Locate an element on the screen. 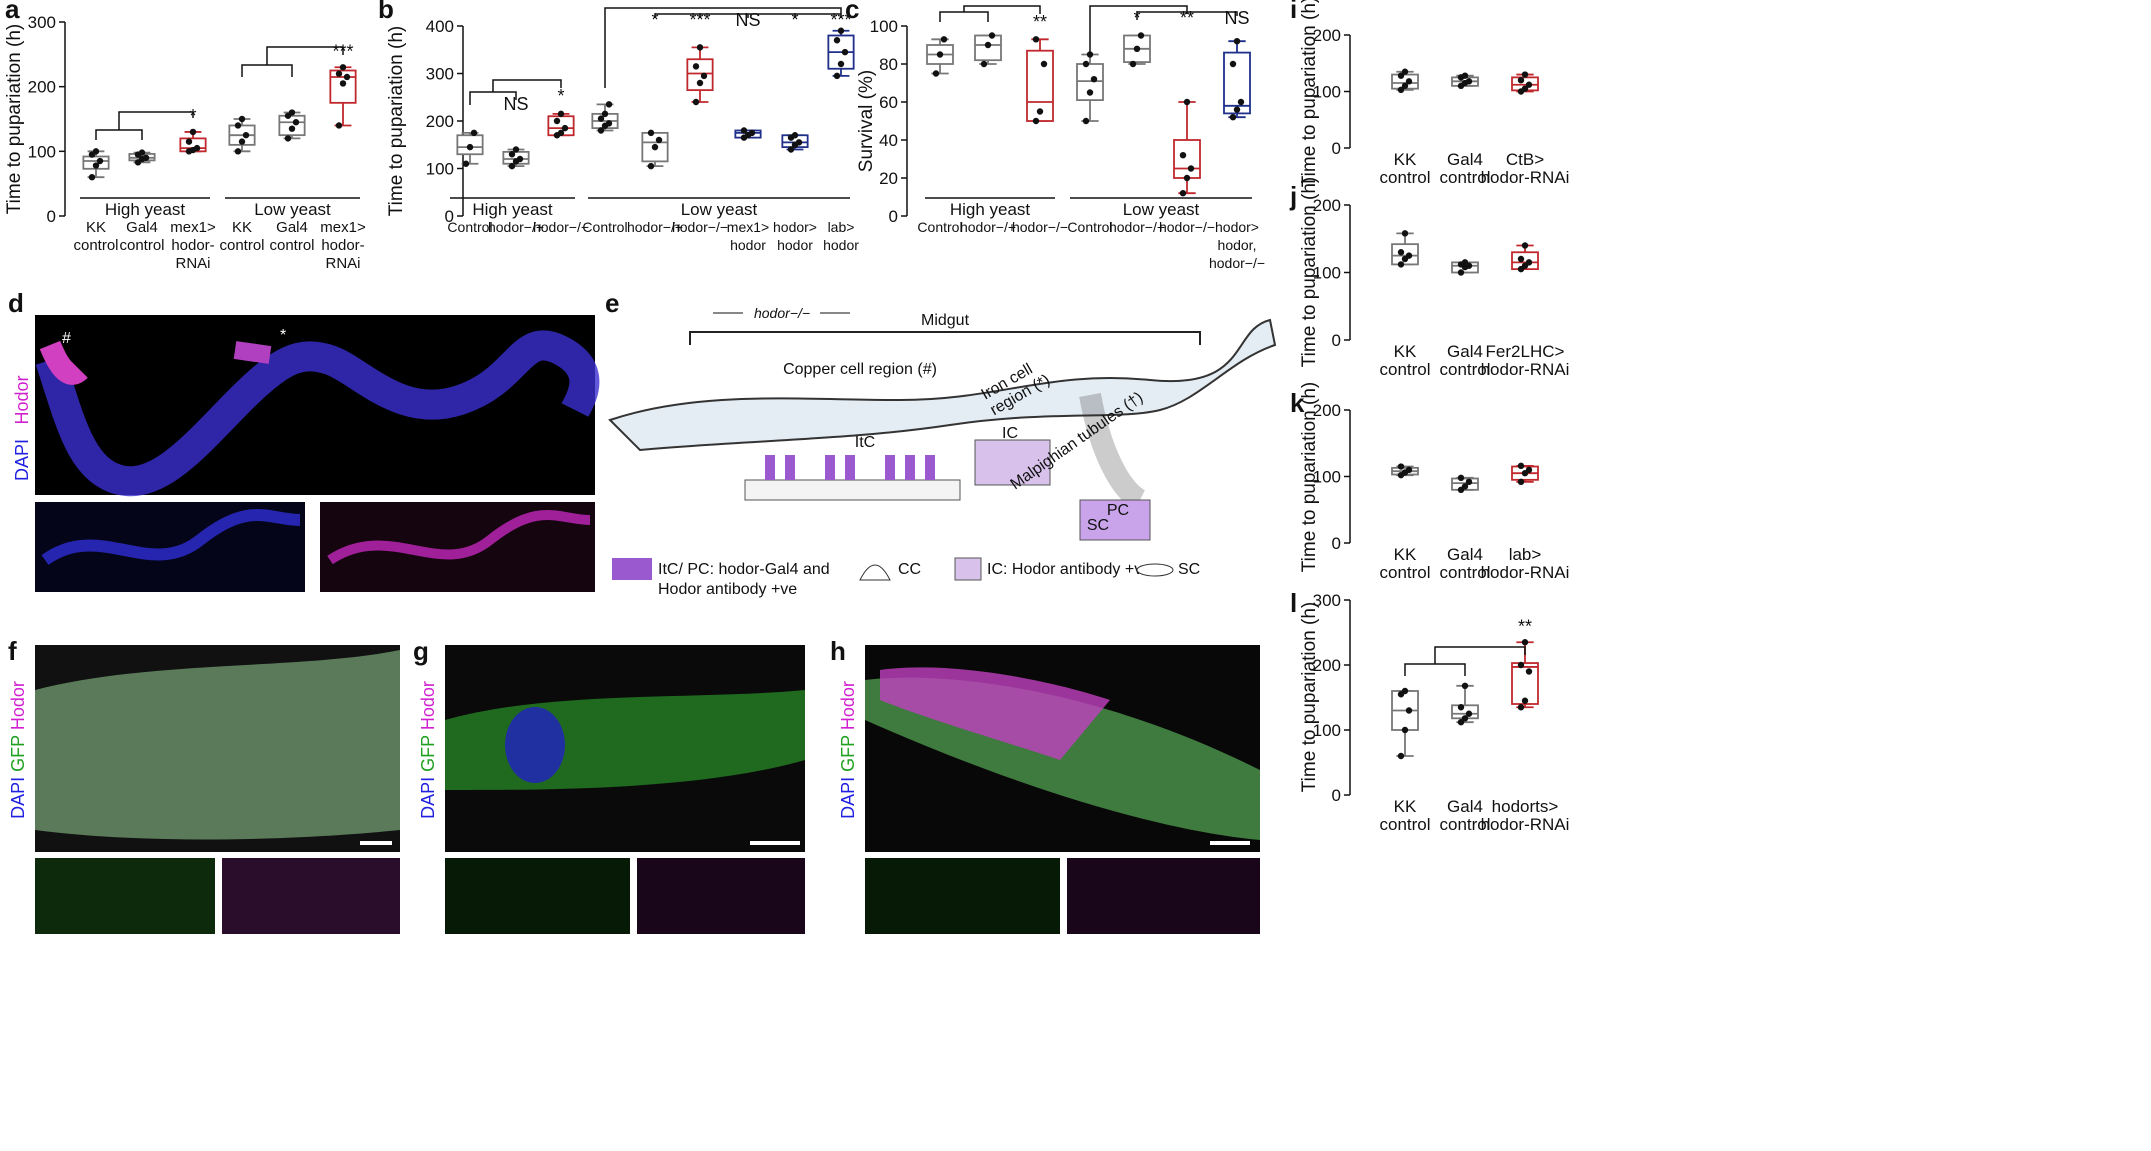 The width and height of the screenshot is (2151, 1151). group-label: High yeast is located at coordinates (512, 209).